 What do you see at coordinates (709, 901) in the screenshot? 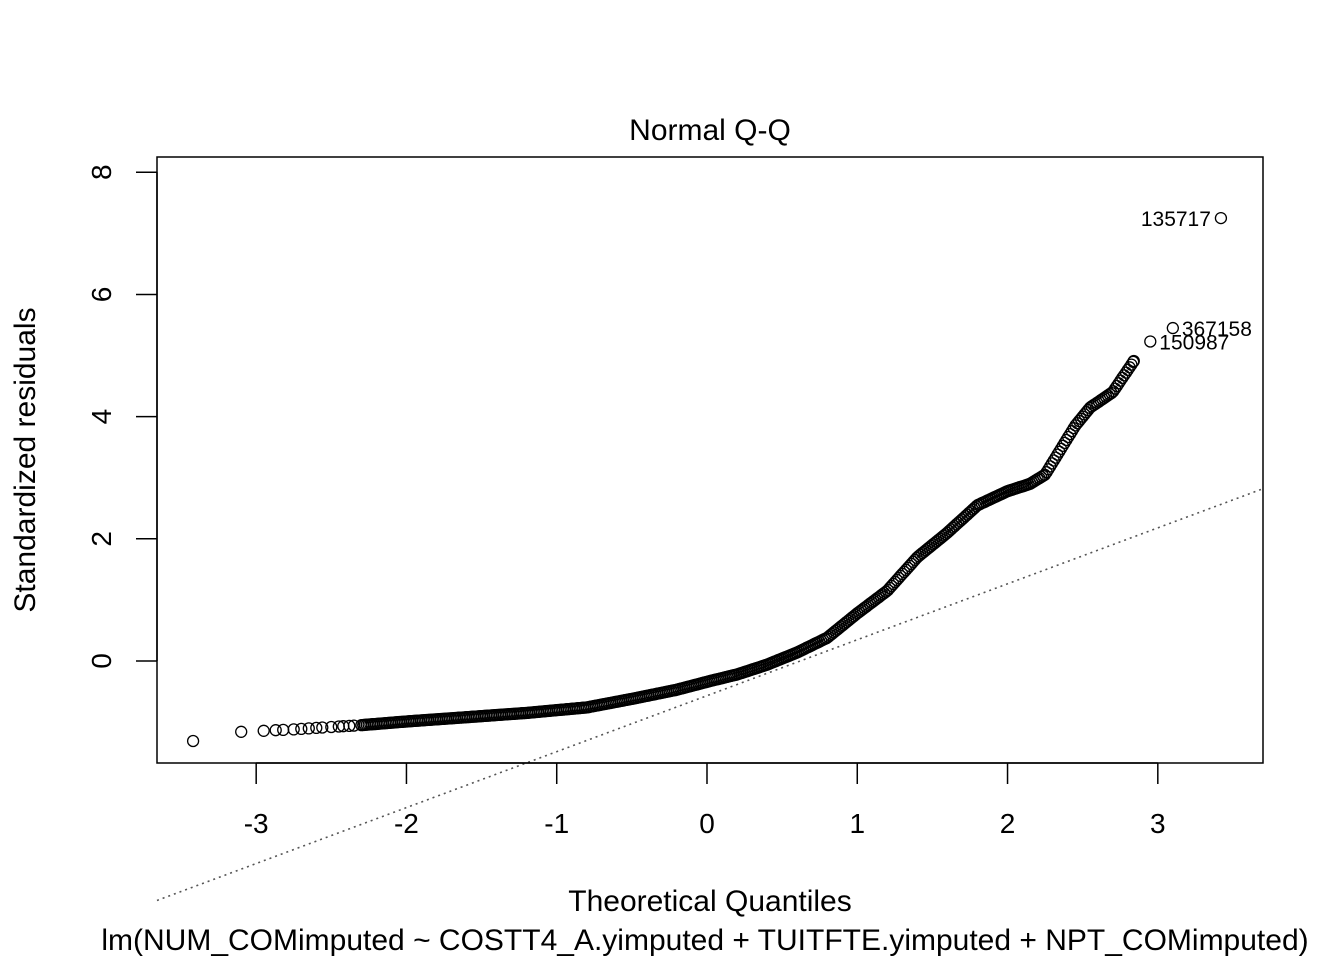
I see `x-axis-label: Theoretical Quantiles` at bounding box center [709, 901].